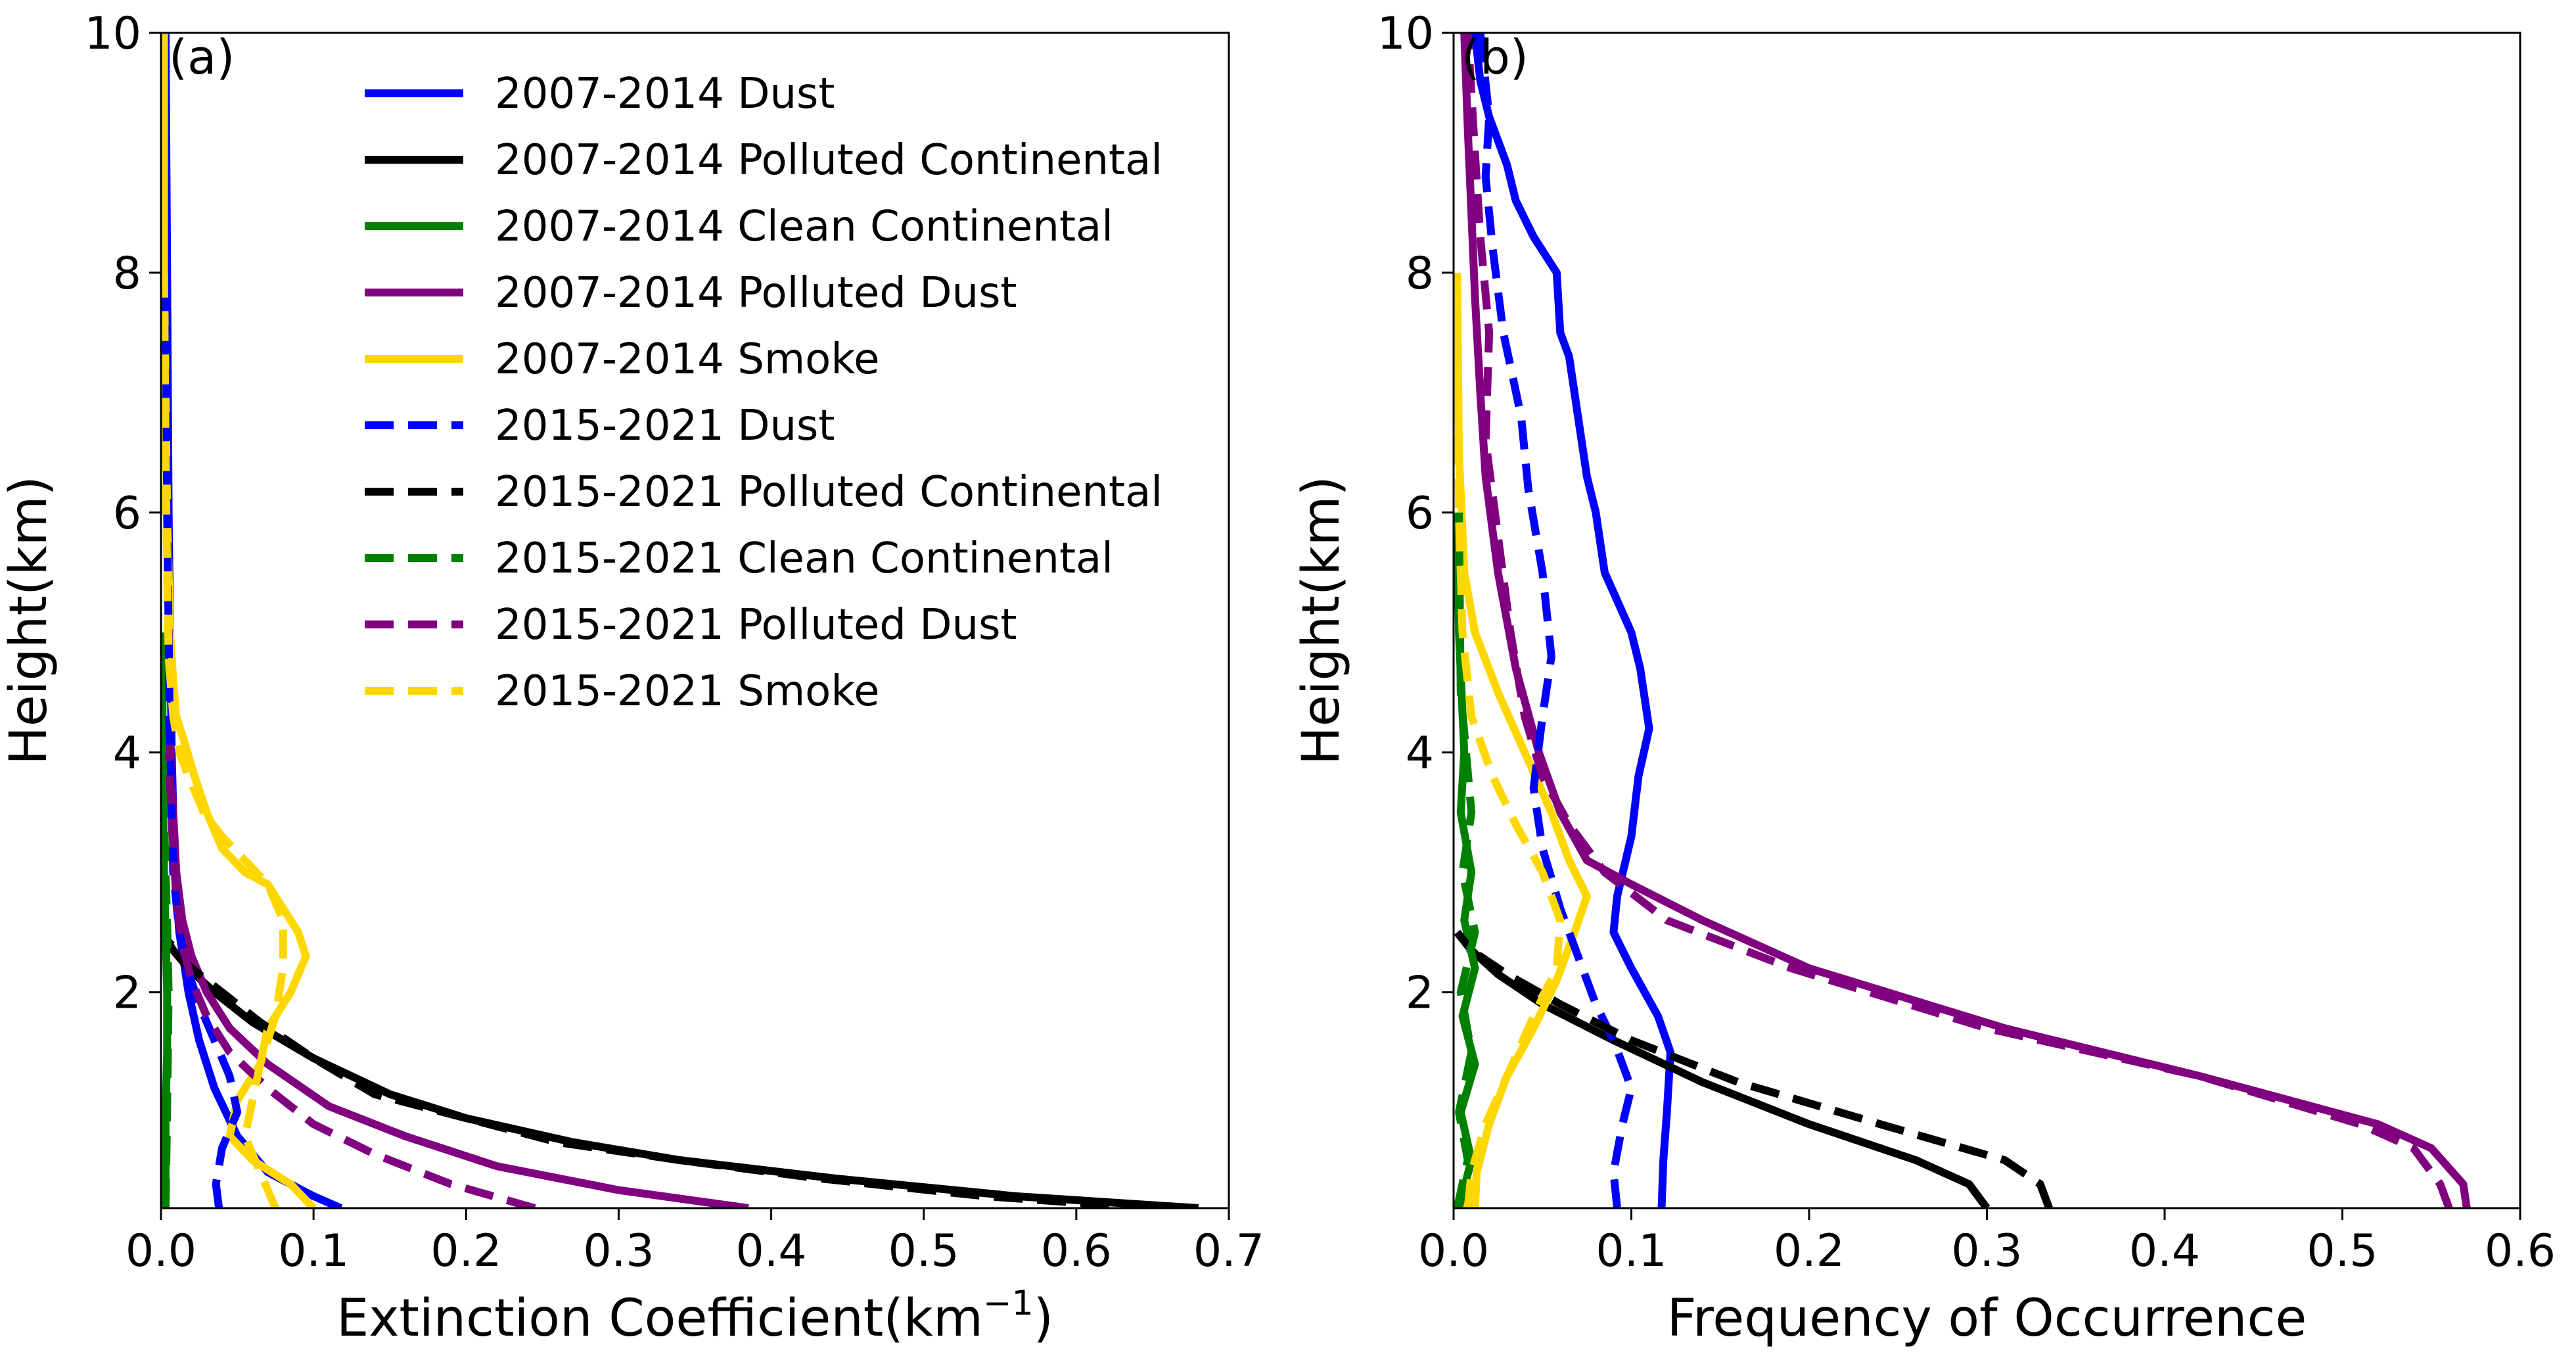 This screenshot has height=1358, width=2576. I want to click on x-tick-label-b: 0.3, so click(1987, 1251).